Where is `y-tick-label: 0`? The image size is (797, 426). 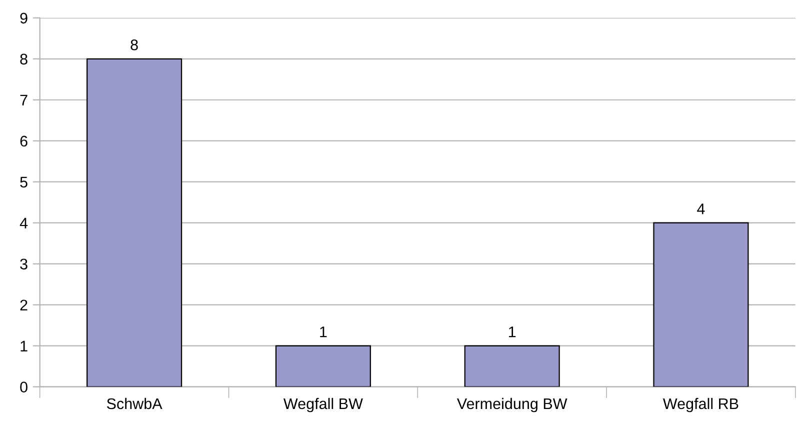
y-tick-label: 0 is located at coordinates (24, 387).